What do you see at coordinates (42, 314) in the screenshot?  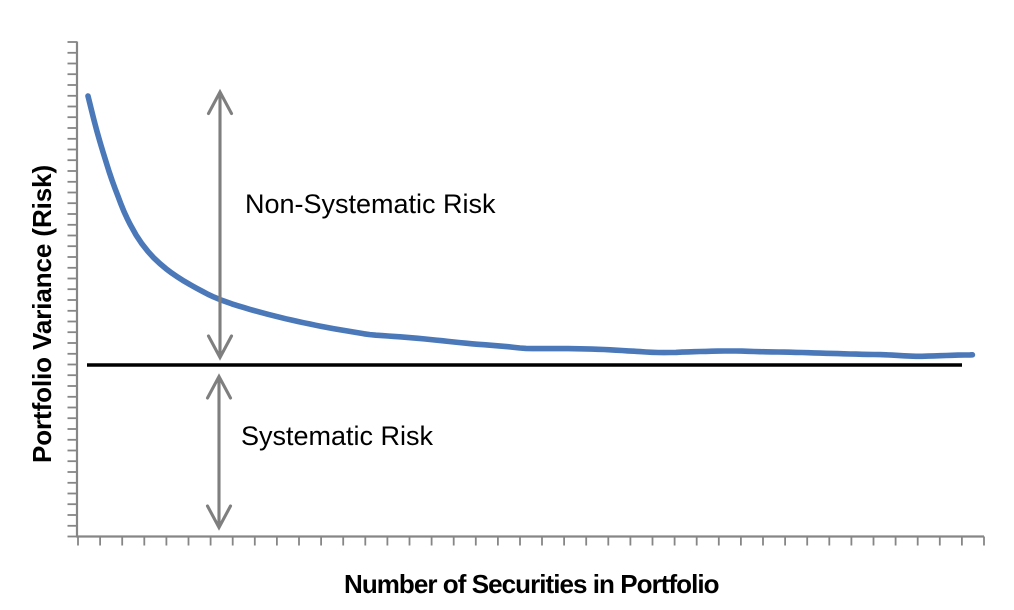 I see `svg-text: Portfolio Variance (Risk)` at bounding box center [42, 314].